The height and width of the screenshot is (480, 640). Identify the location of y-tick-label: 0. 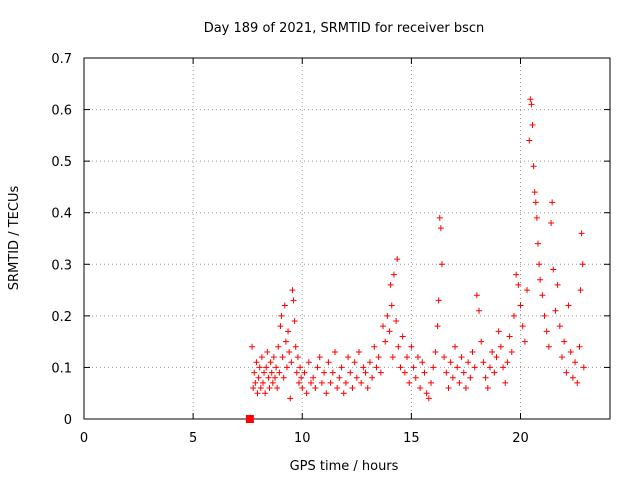
(68, 420).